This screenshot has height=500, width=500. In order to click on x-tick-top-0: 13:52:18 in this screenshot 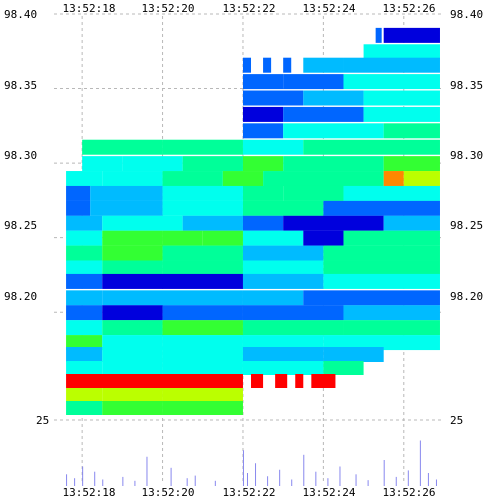, I will do `click(89, 8)`.